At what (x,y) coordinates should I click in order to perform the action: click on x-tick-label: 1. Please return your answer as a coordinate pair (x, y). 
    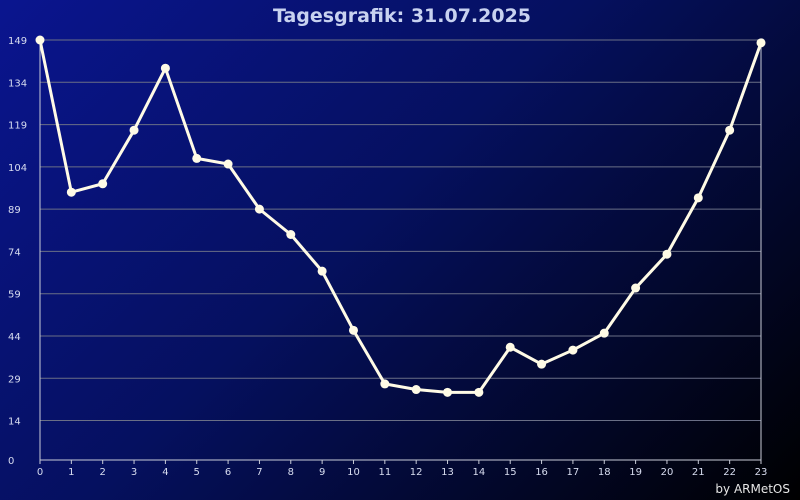
    Looking at the image, I should click on (71, 472).